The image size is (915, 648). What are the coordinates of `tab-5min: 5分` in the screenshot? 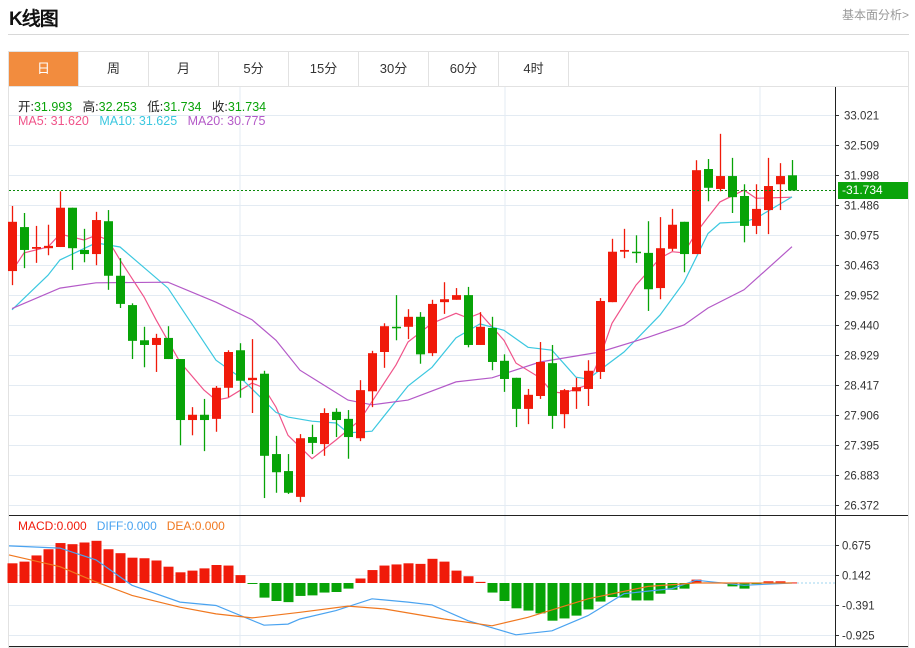 It's located at (254, 69).